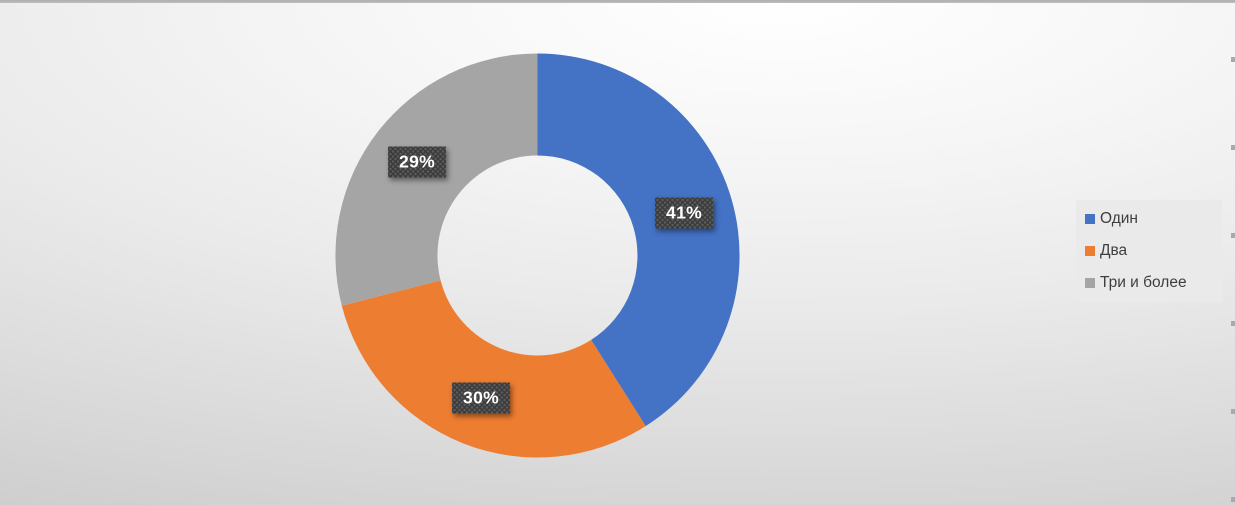 Image resolution: width=1235 pixels, height=505 pixels. I want to click on legend-item-2: Три и более, so click(1152, 283).